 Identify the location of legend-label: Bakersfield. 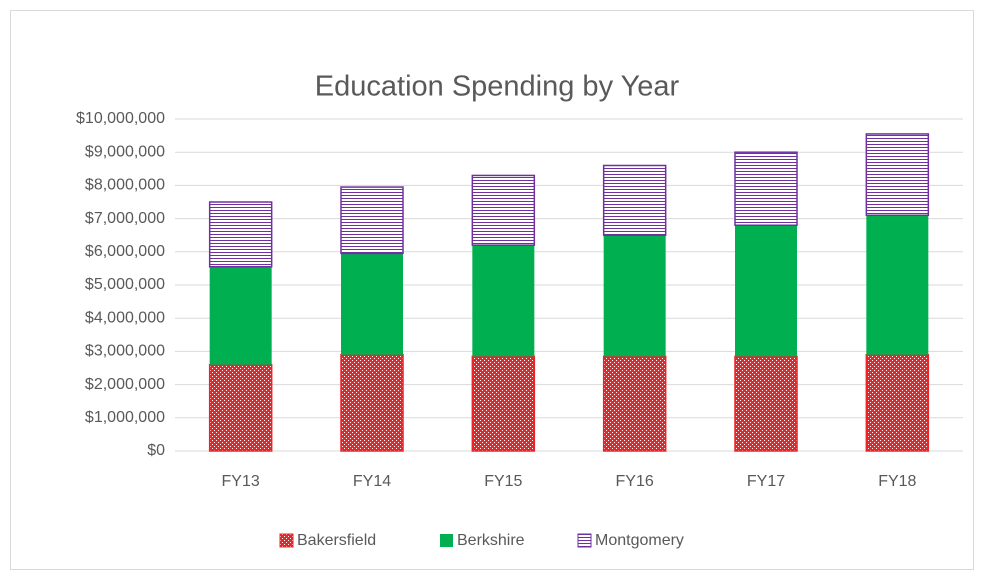
(336, 540).